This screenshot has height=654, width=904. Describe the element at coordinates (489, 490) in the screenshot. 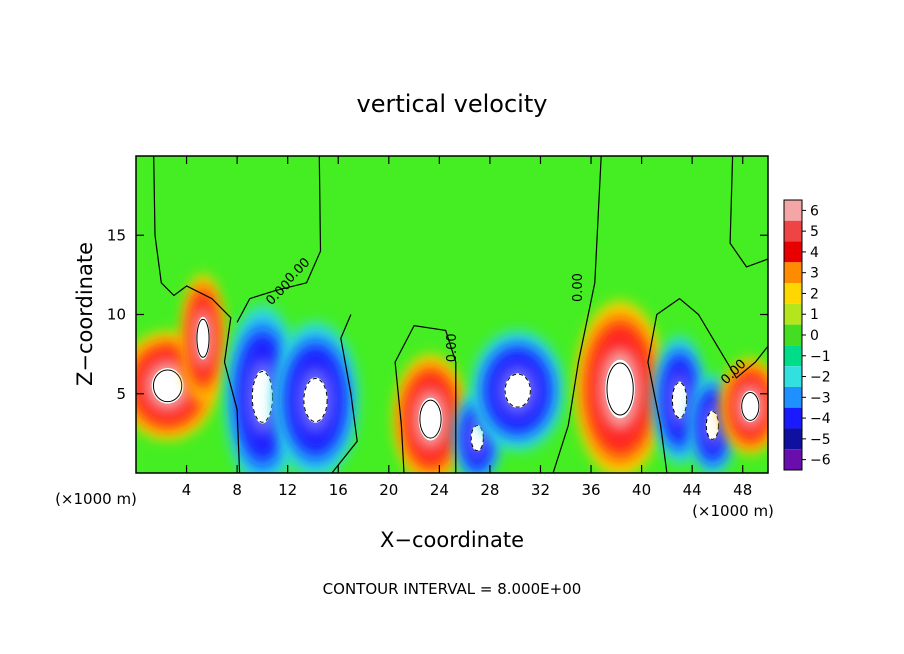

I see `x-tick-label: 28` at that location.